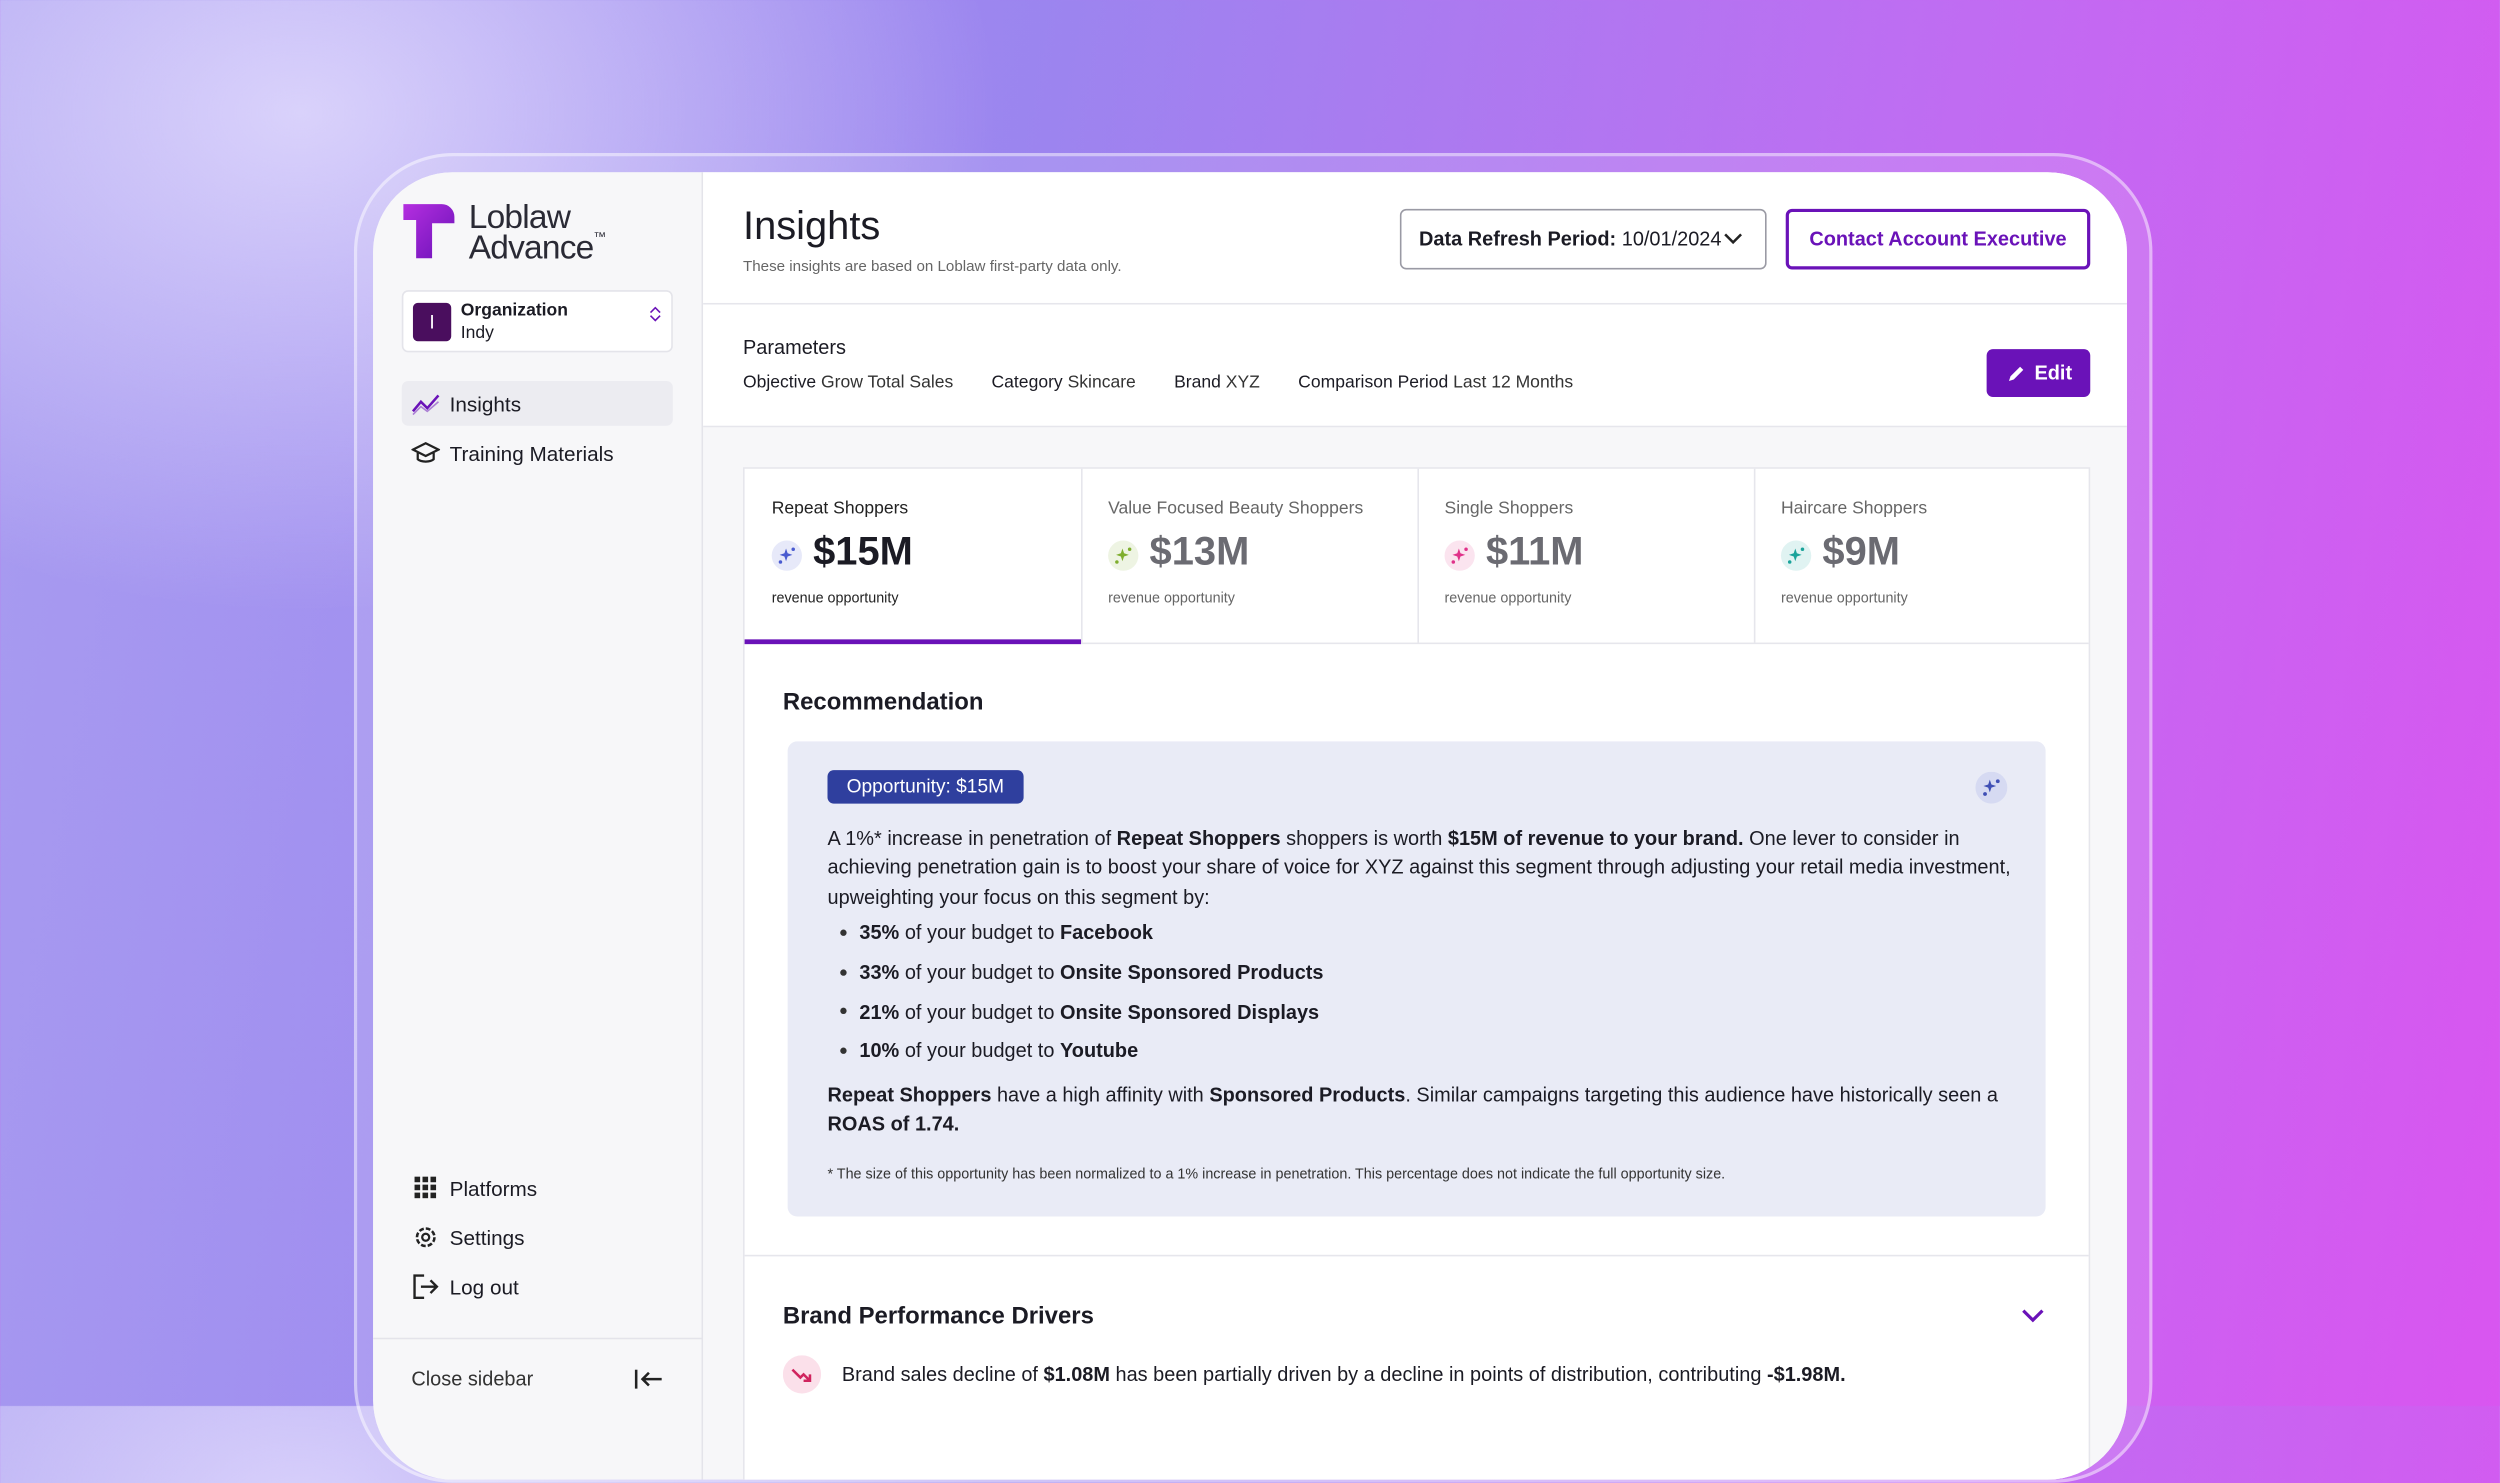 The image size is (2500, 1483). What do you see at coordinates (2033, 1316) in the screenshot?
I see `expand-chevron` at bounding box center [2033, 1316].